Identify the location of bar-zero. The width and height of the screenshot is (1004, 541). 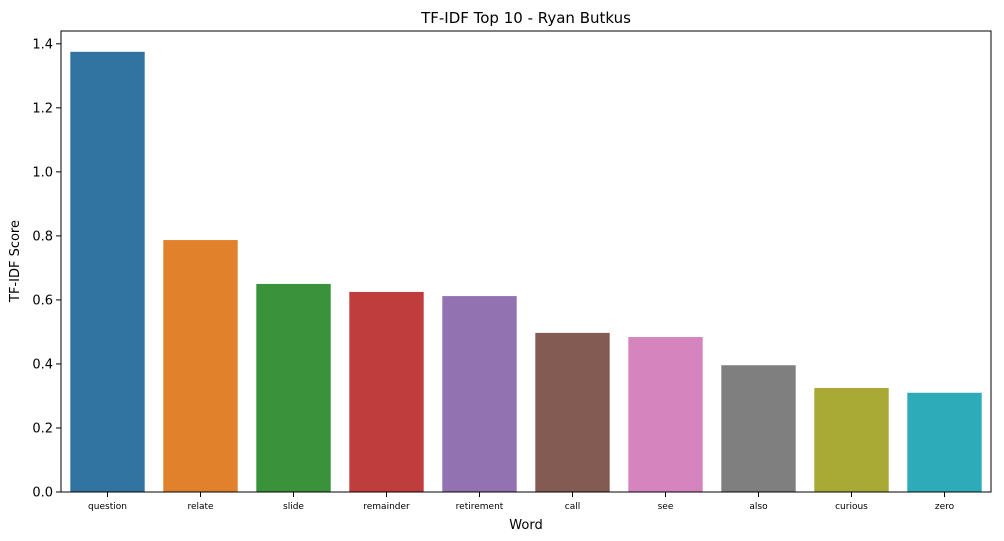
(944, 442).